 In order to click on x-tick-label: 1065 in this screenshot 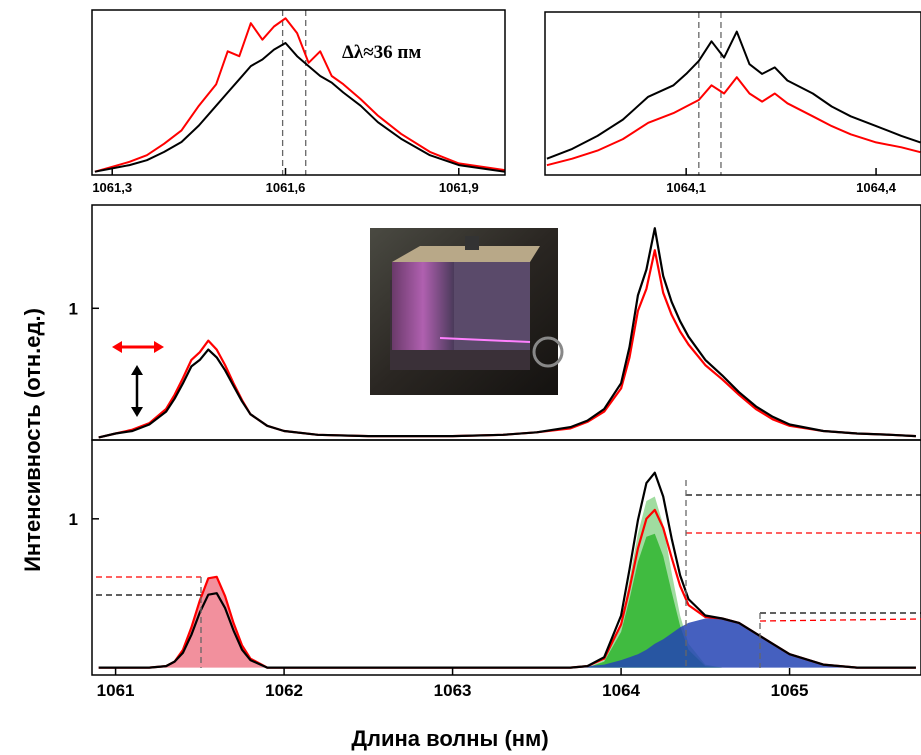, I will do `click(790, 690)`.